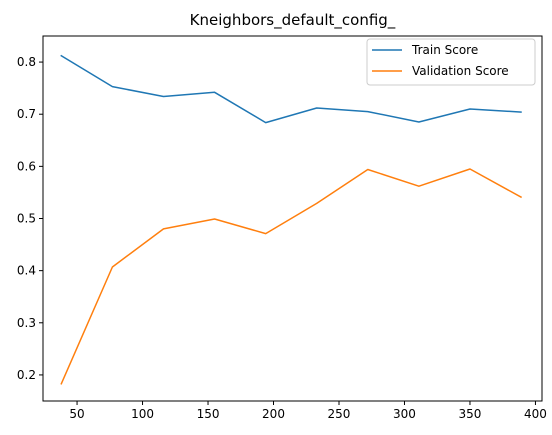 This screenshot has height=435, width=552. What do you see at coordinates (26, 62) in the screenshot?
I see `y-tick-label: 0.8` at bounding box center [26, 62].